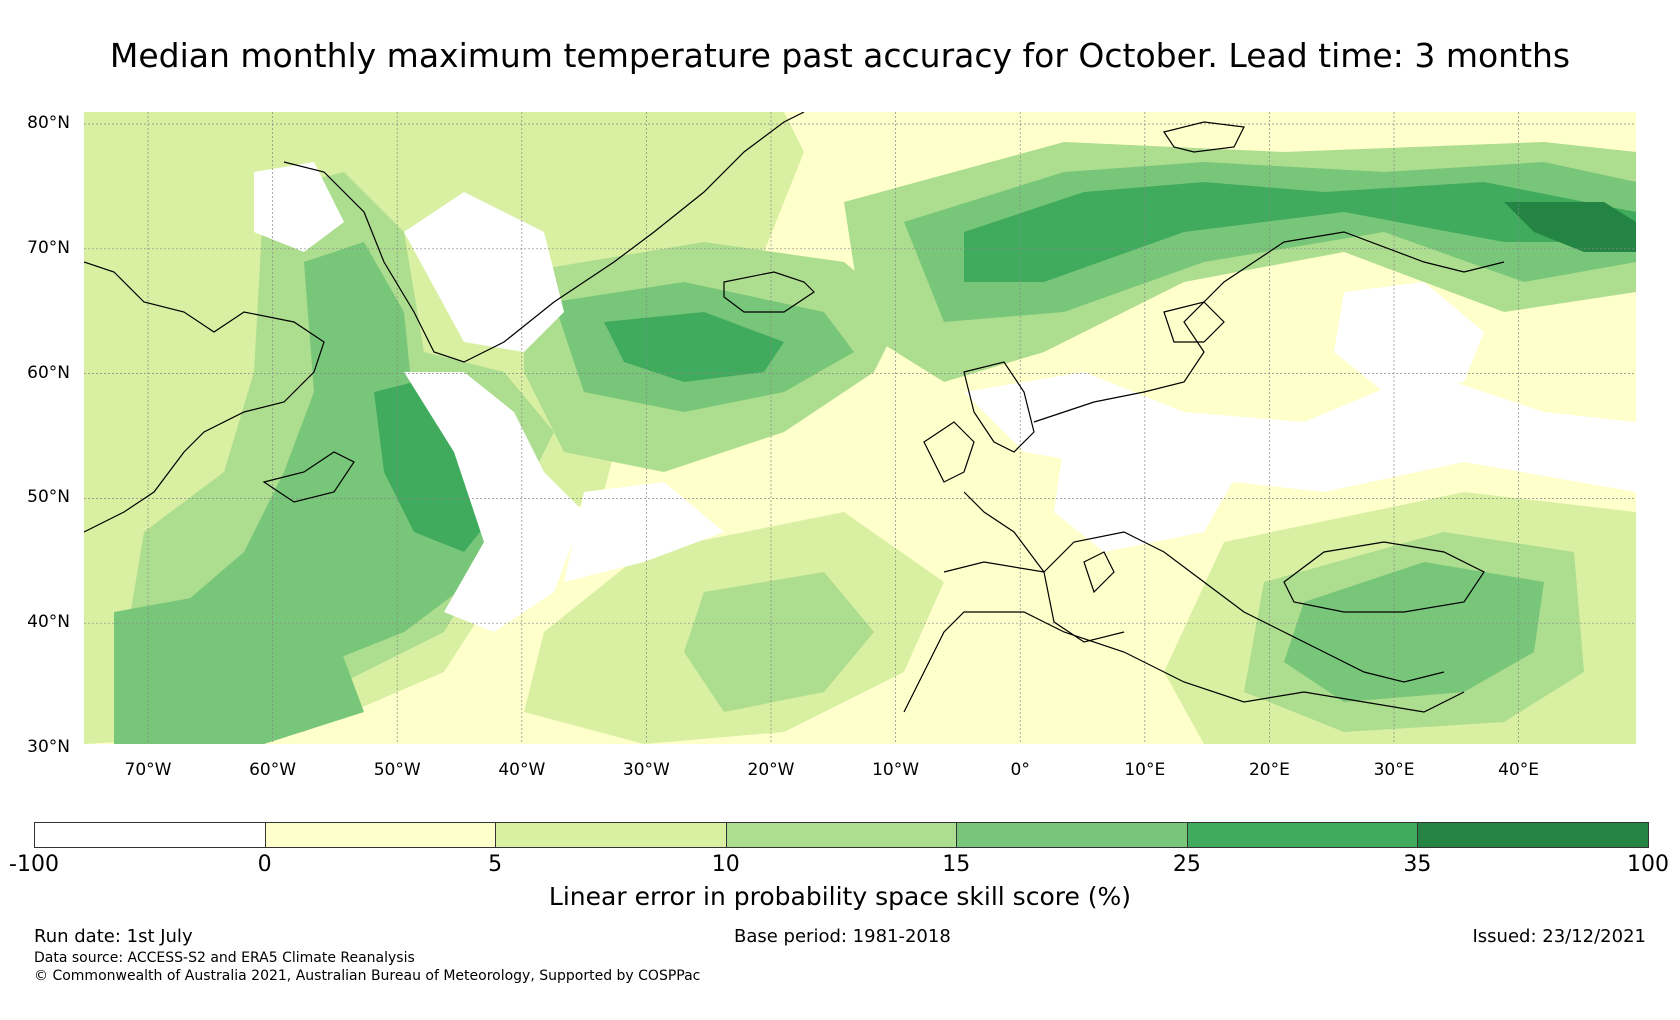 This screenshot has width=1680, height=1020. What do you see at coordinates (48, 123) in the screenshot?
I see `latitude-label: 80°N` at bounding box center [48, 123].